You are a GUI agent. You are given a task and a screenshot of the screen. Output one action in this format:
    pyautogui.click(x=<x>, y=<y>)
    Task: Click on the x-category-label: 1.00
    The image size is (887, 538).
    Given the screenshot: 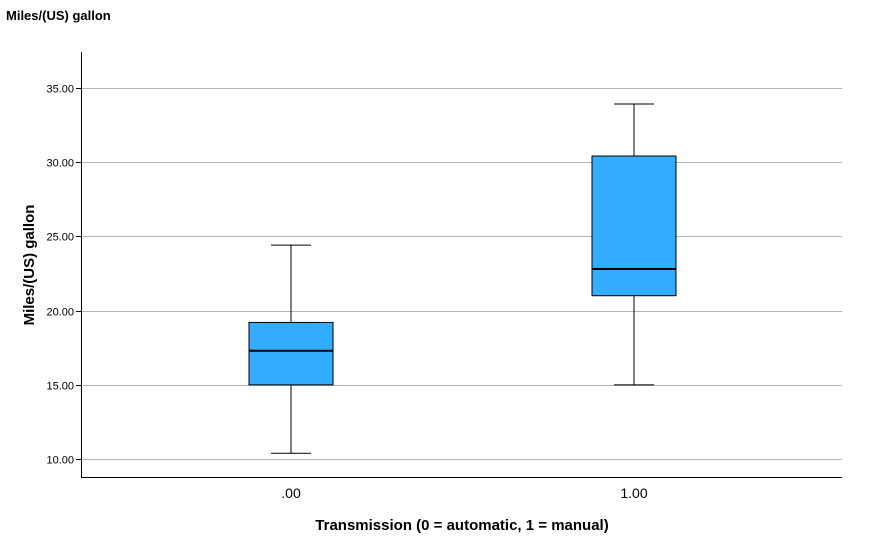 What is the action you would take?
    pyautogui.click(x=633, y=493)
    